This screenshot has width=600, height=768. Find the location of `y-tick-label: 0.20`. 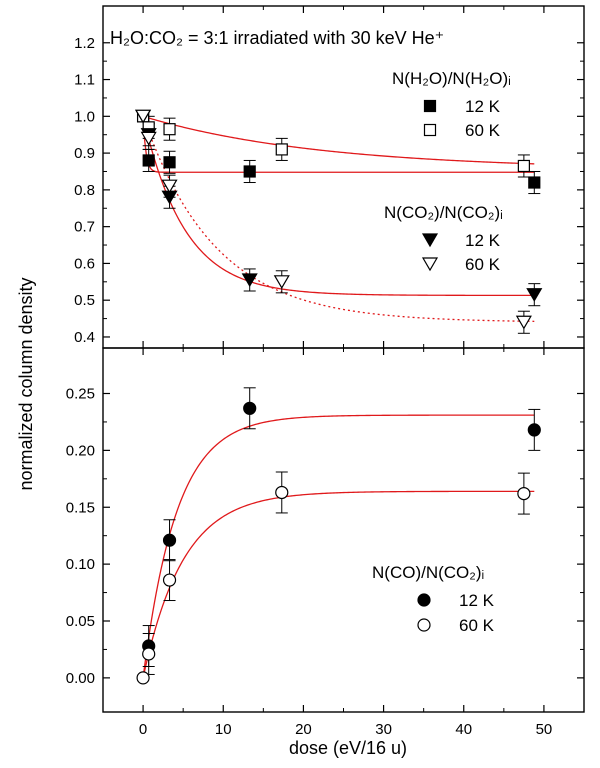

y-tick-label: 0.20 is located at coordinates (80, 450).